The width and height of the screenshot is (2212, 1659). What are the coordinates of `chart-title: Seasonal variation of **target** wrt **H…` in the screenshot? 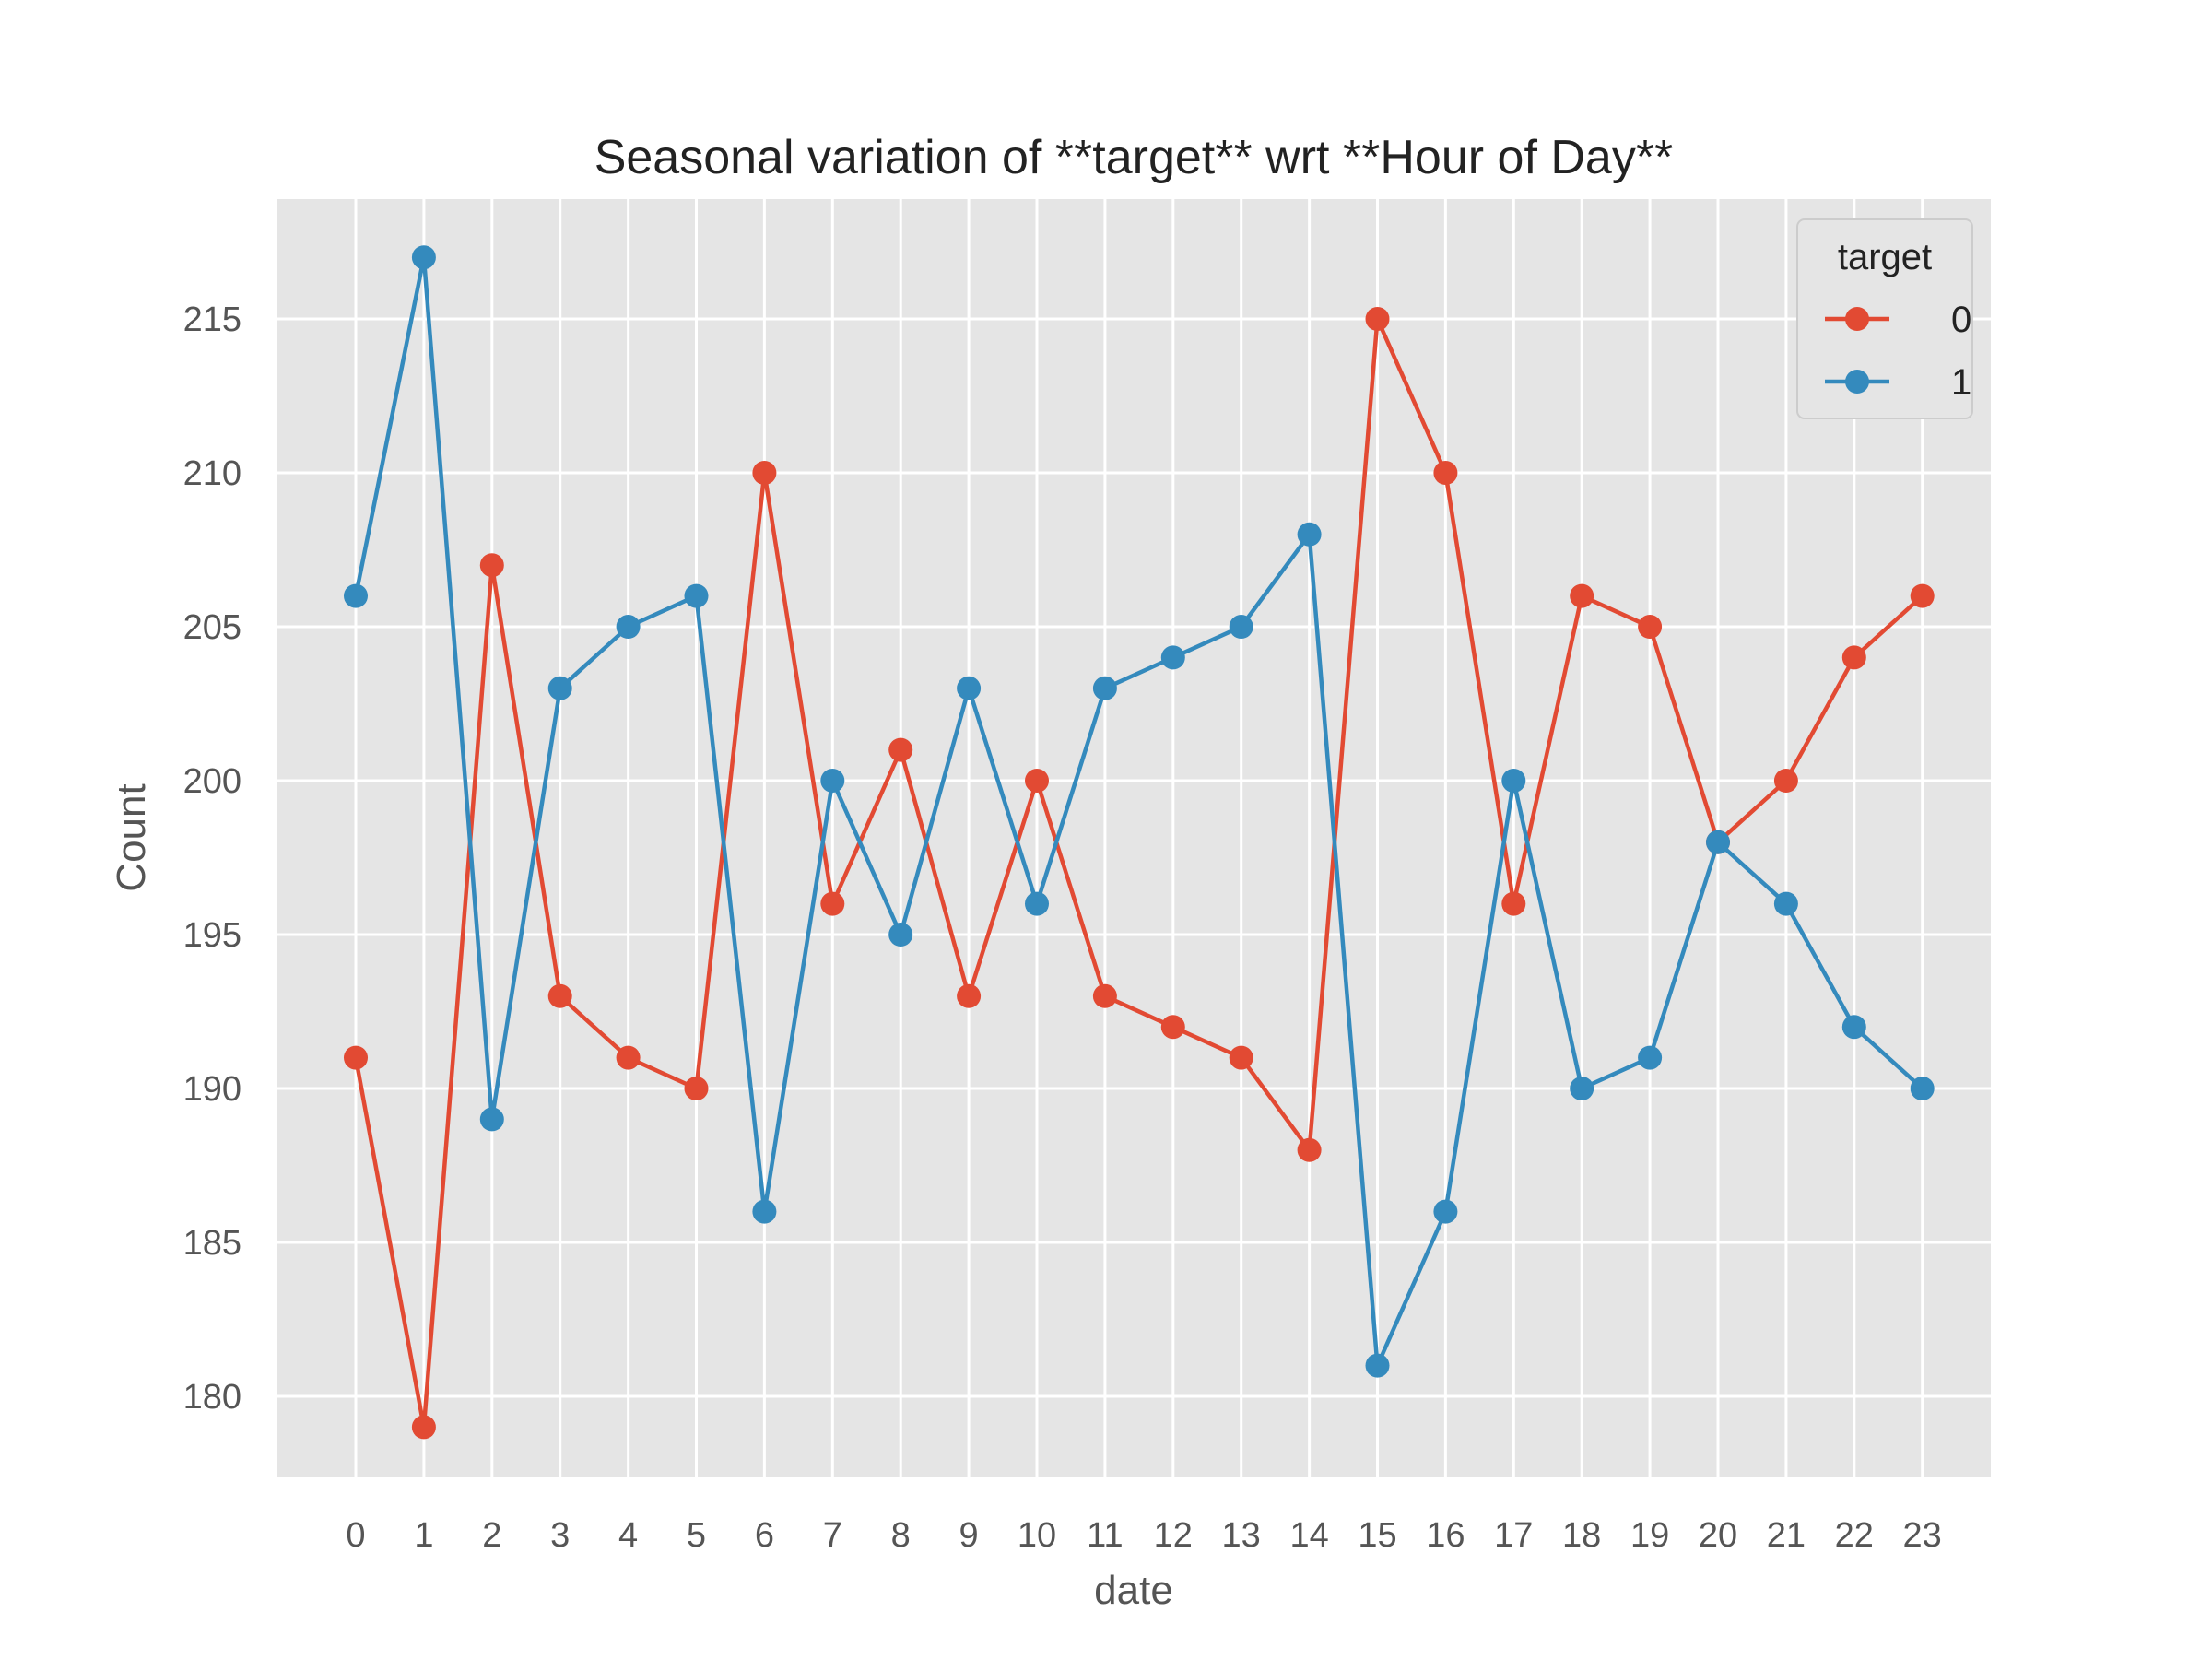 It's located at (1134, 157).